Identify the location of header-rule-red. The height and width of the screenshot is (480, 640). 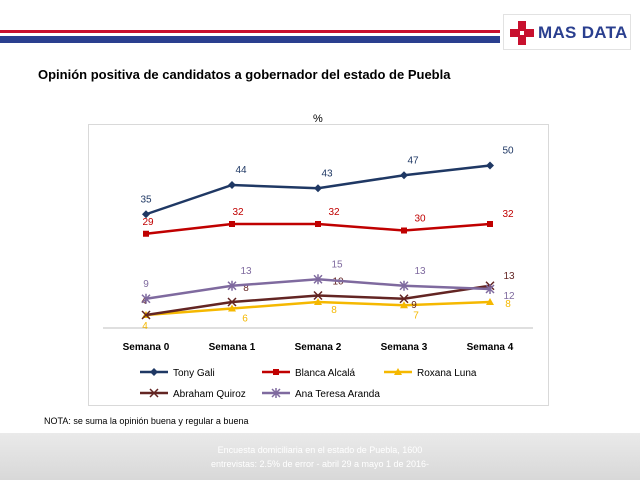
(250, 31).